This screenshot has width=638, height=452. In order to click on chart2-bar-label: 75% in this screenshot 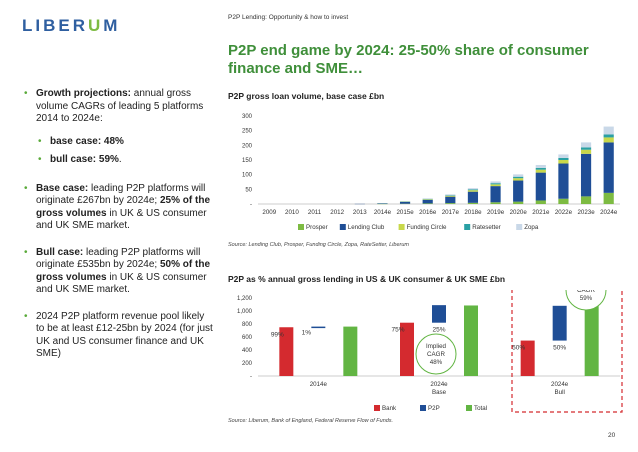, I will do `click(397, 330)`.